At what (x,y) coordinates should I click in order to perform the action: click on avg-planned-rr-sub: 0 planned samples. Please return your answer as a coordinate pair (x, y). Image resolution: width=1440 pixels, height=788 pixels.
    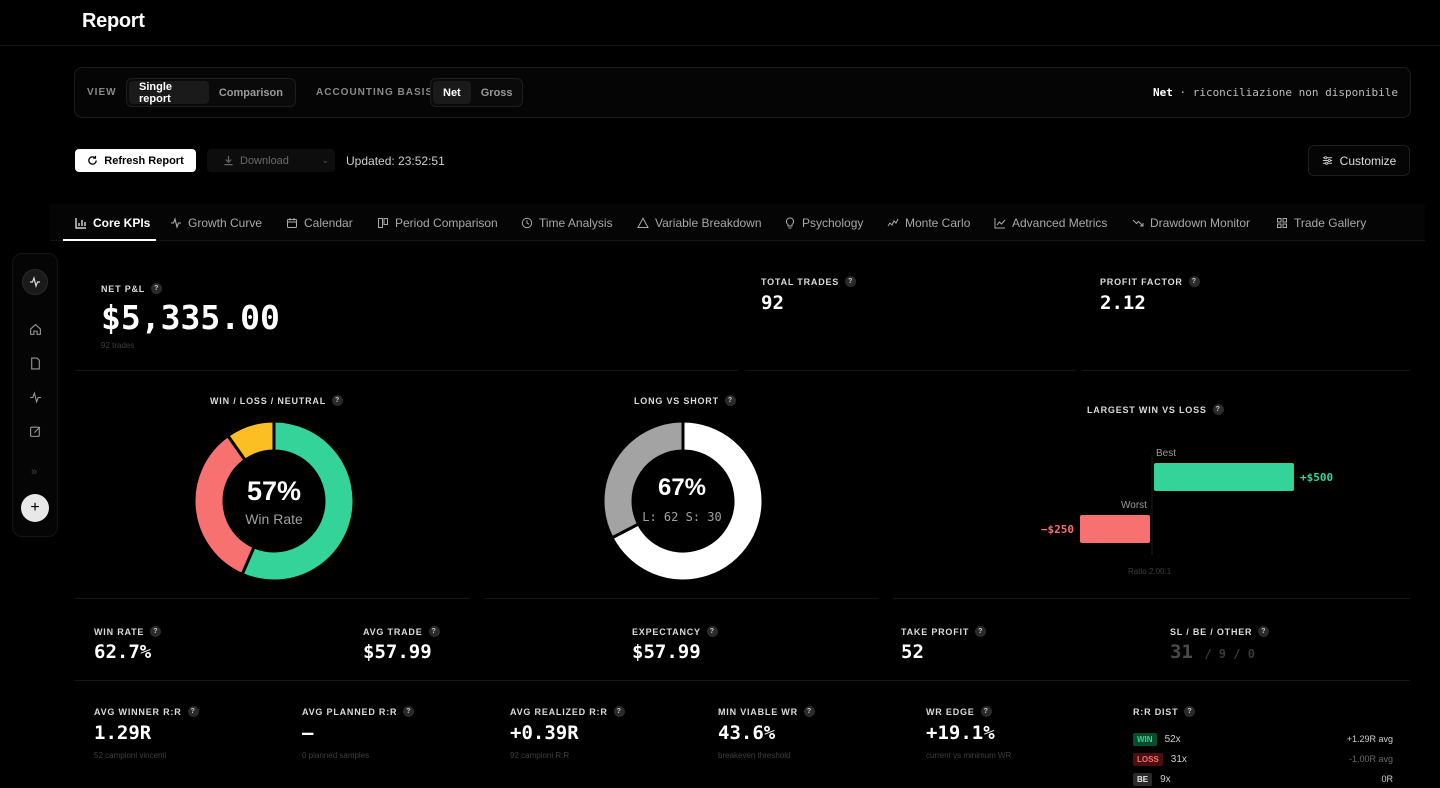
    Looking at the image, I should click on (336, 755).